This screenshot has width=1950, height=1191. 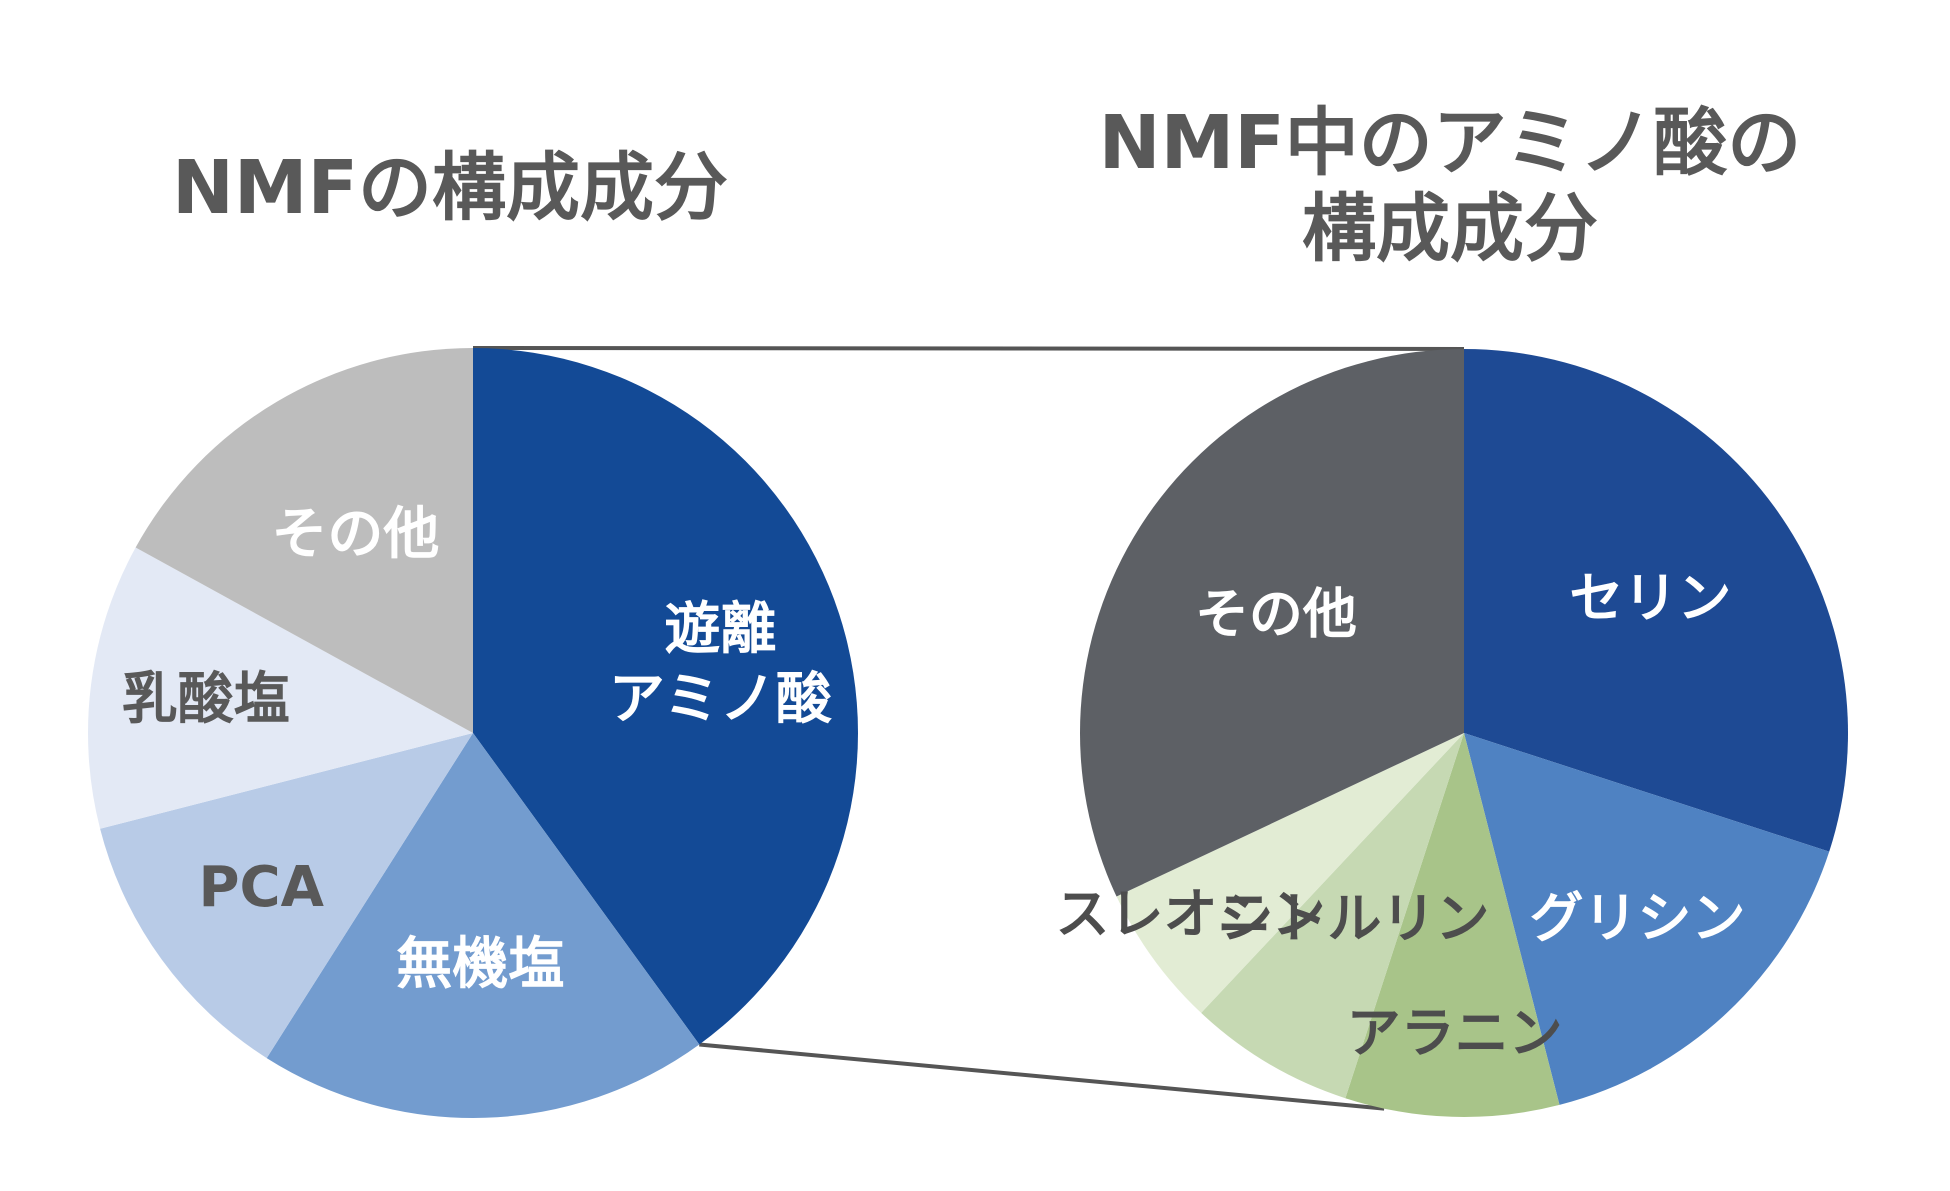 I want to click on slice-label: 乳酸塩, so click(x=206, y=699).